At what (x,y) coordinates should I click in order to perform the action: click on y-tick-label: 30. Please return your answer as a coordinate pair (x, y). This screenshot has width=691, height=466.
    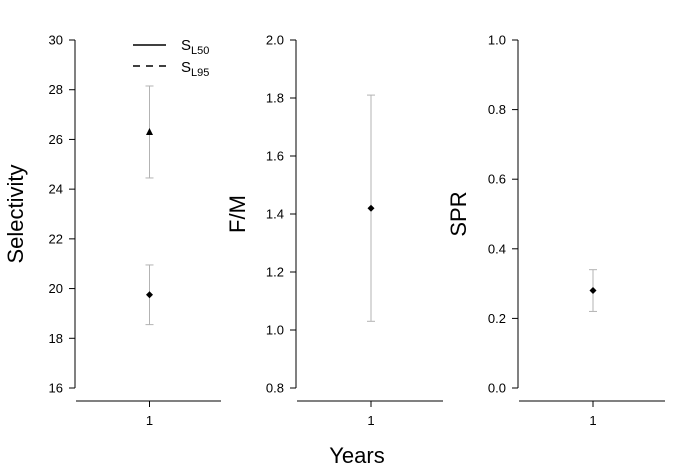
    Looking at the image, I should click on (56, 40).